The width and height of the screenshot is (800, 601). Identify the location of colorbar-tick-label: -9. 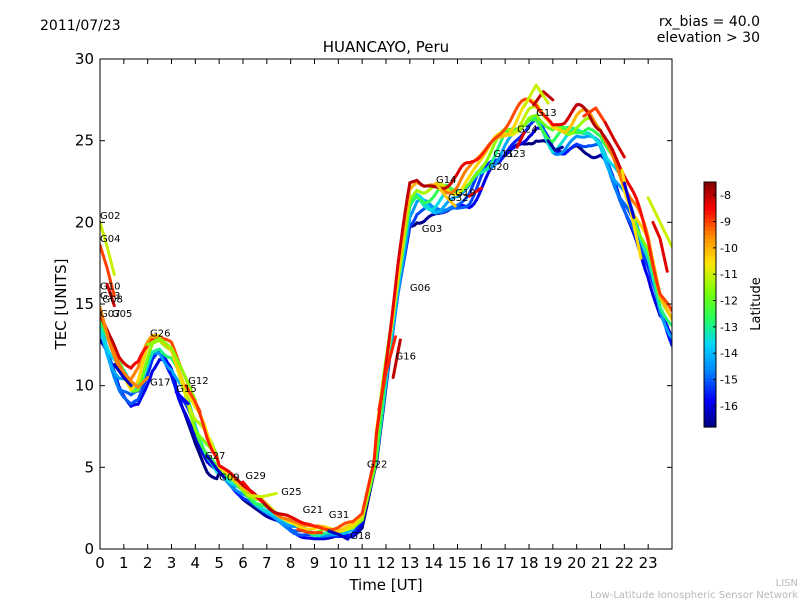
(725, 222).